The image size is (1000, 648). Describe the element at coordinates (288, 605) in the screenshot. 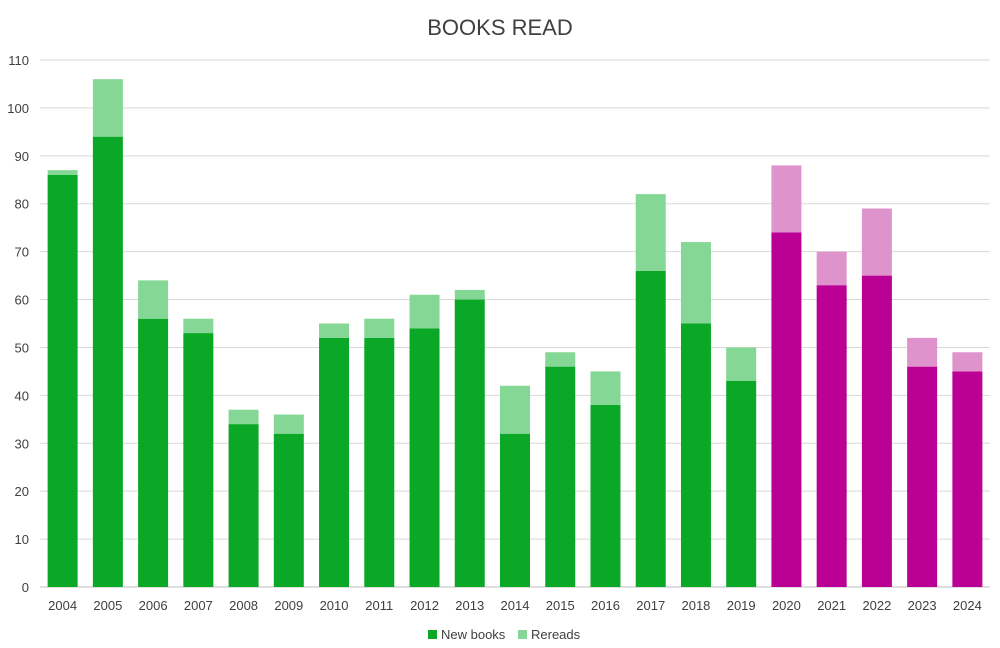

I see `x-tick-label: 2009` at that location.